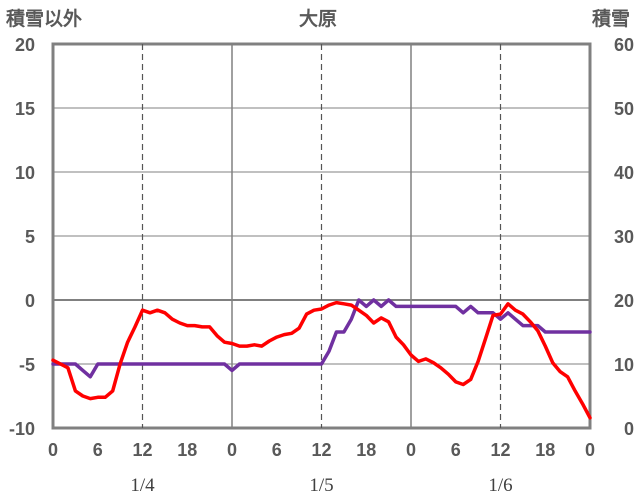 The width and height of the screenshot is (636, 501). Describe the element at coordinates (624, 109) in the screenshot. I see `right-tick-label: 50` at that location.